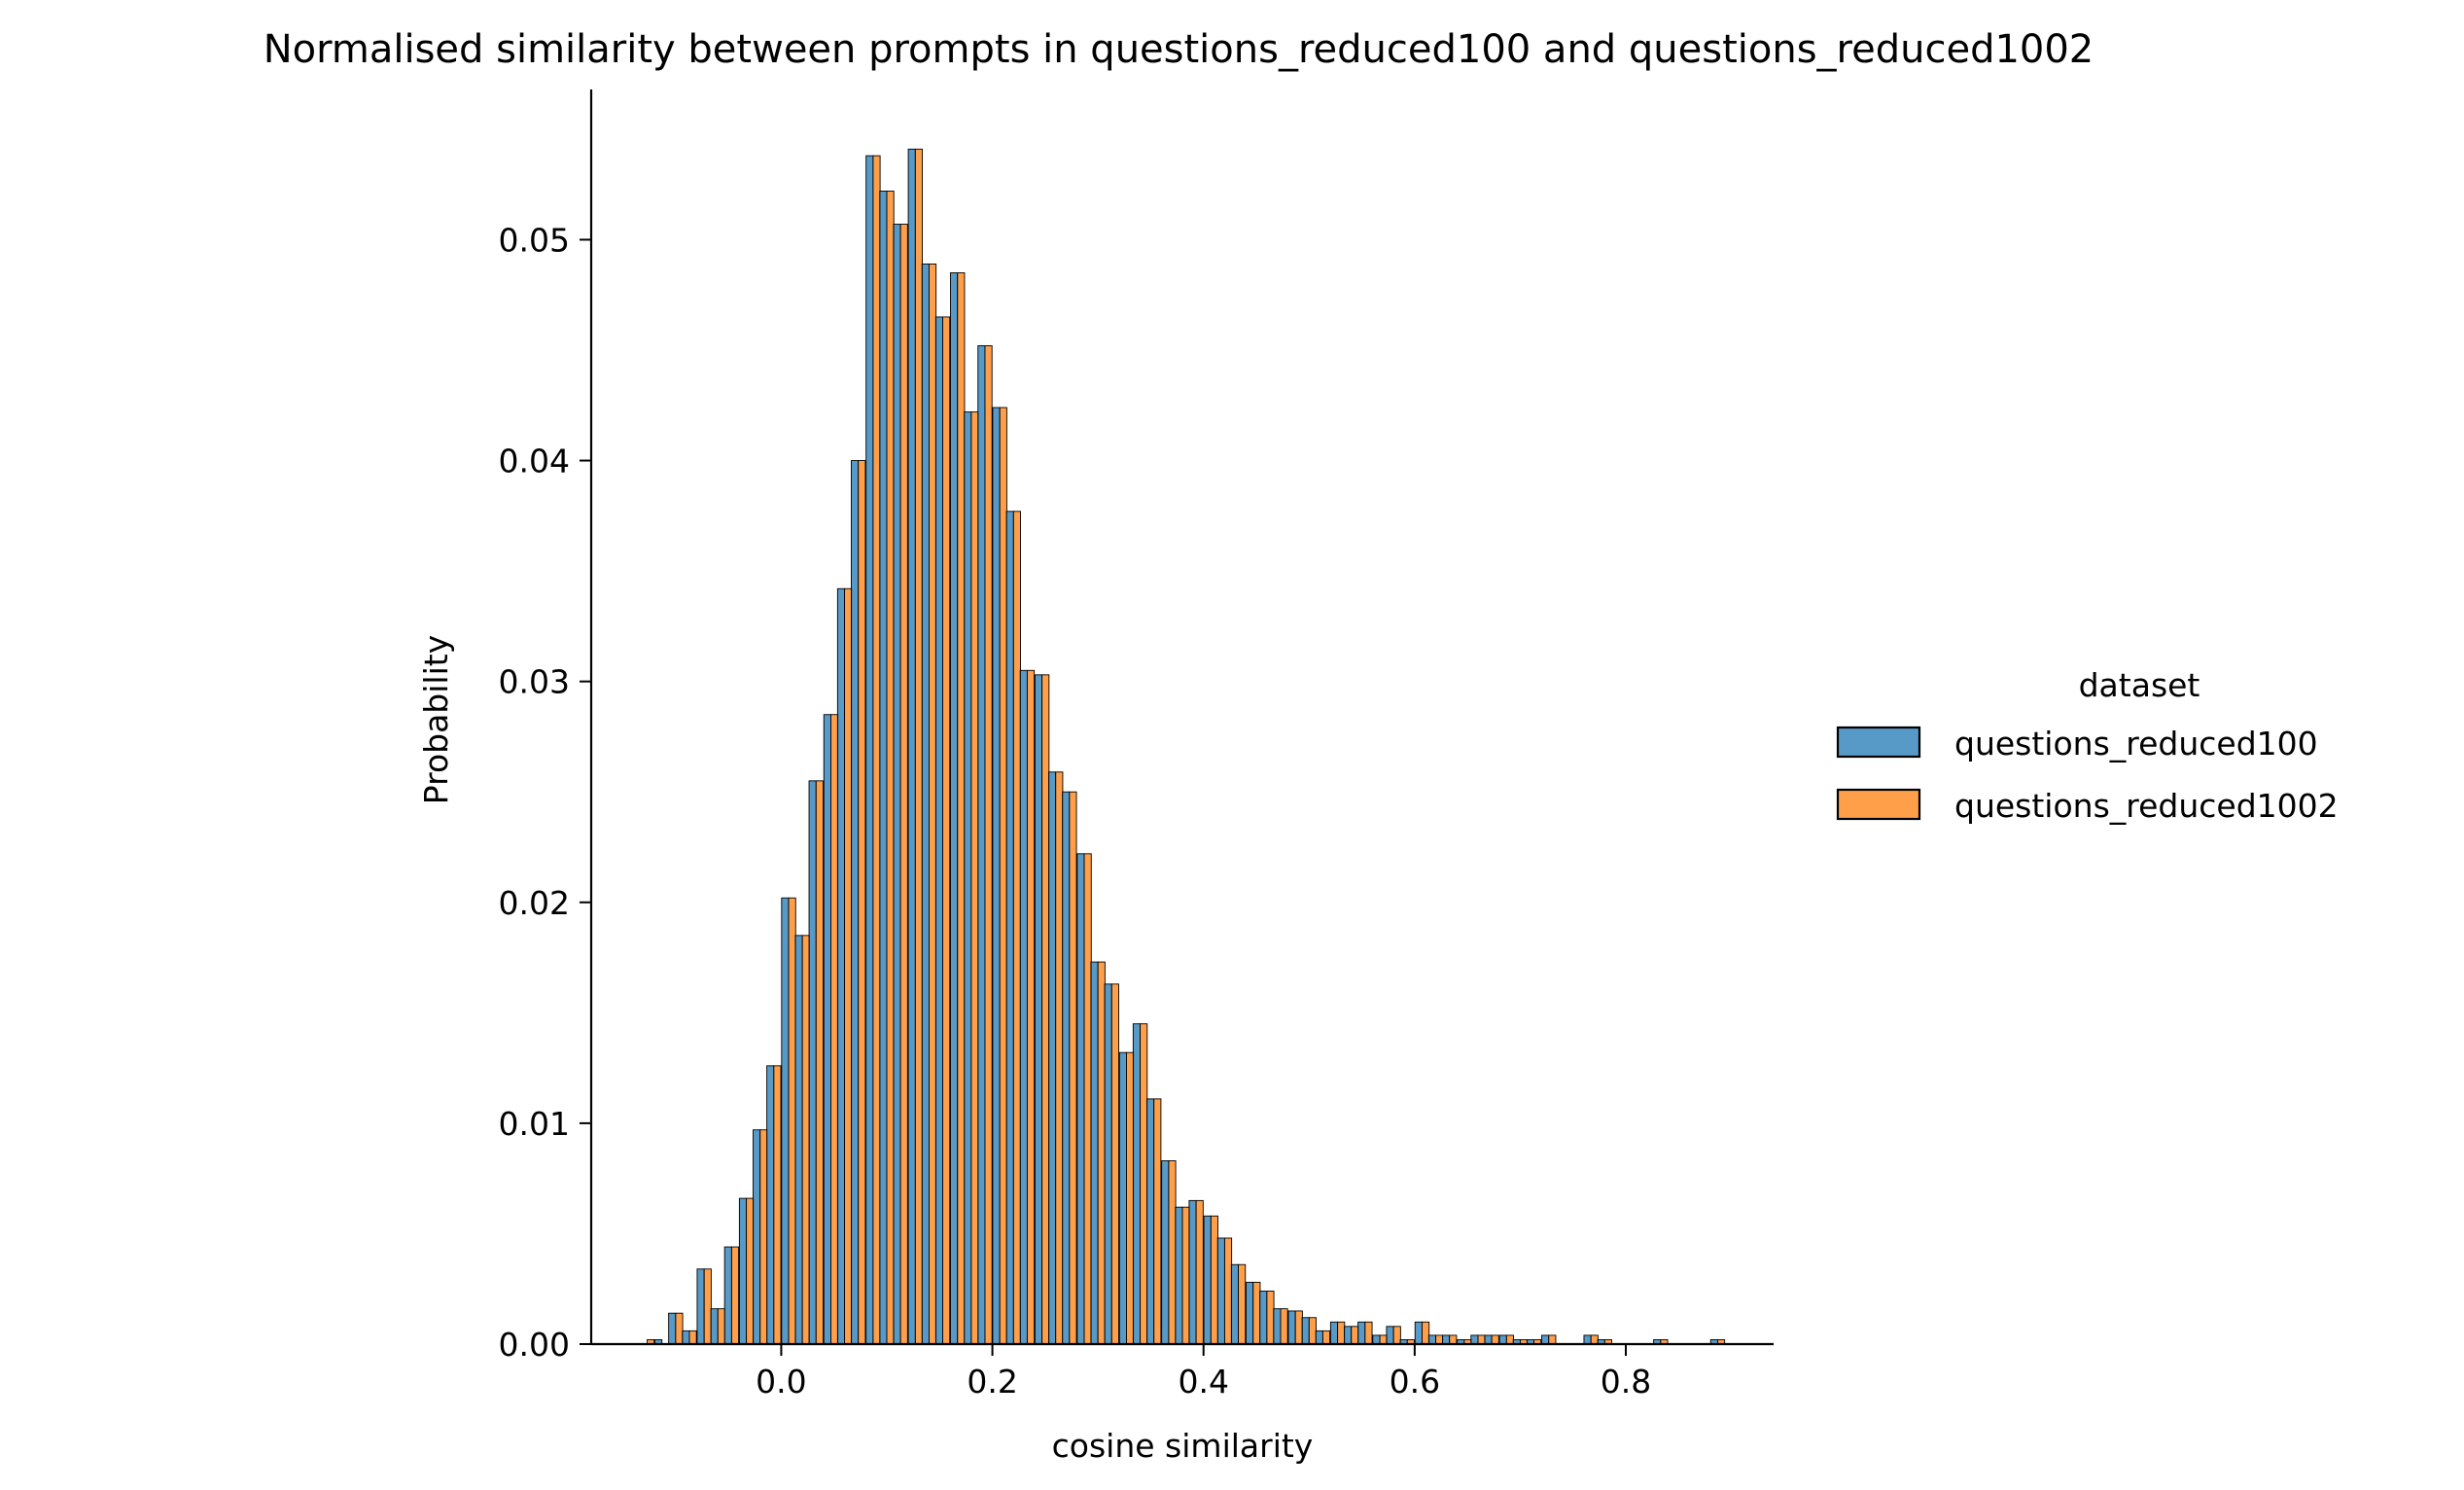  I want to click on y-tick-label: 0.04, so click(534, 461).